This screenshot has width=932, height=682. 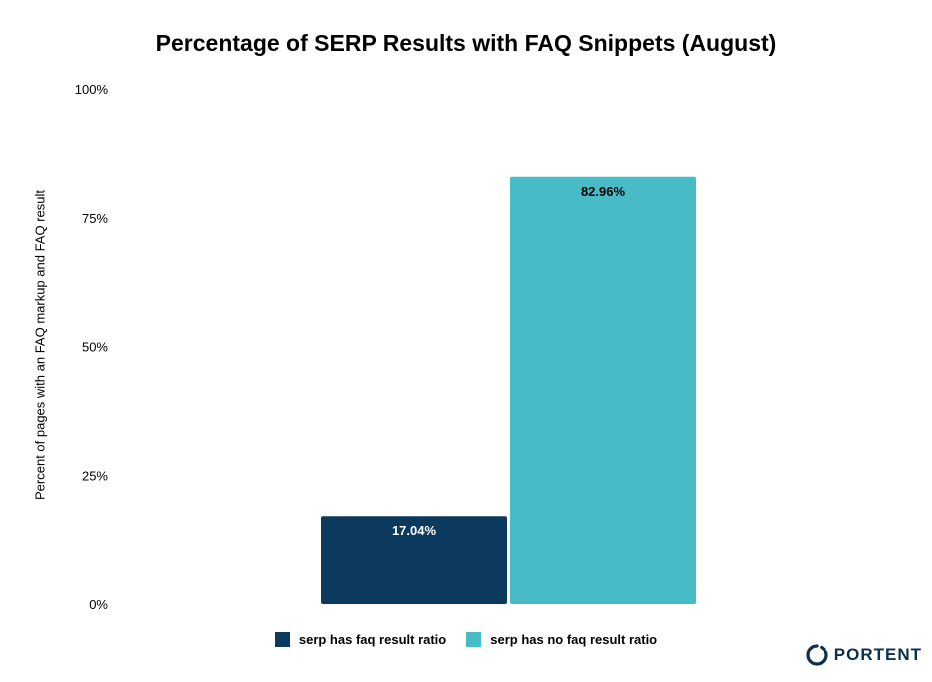 I want to click on legend-item-no-faq: serp has no faq result ratio, so click(x=561, y=639).